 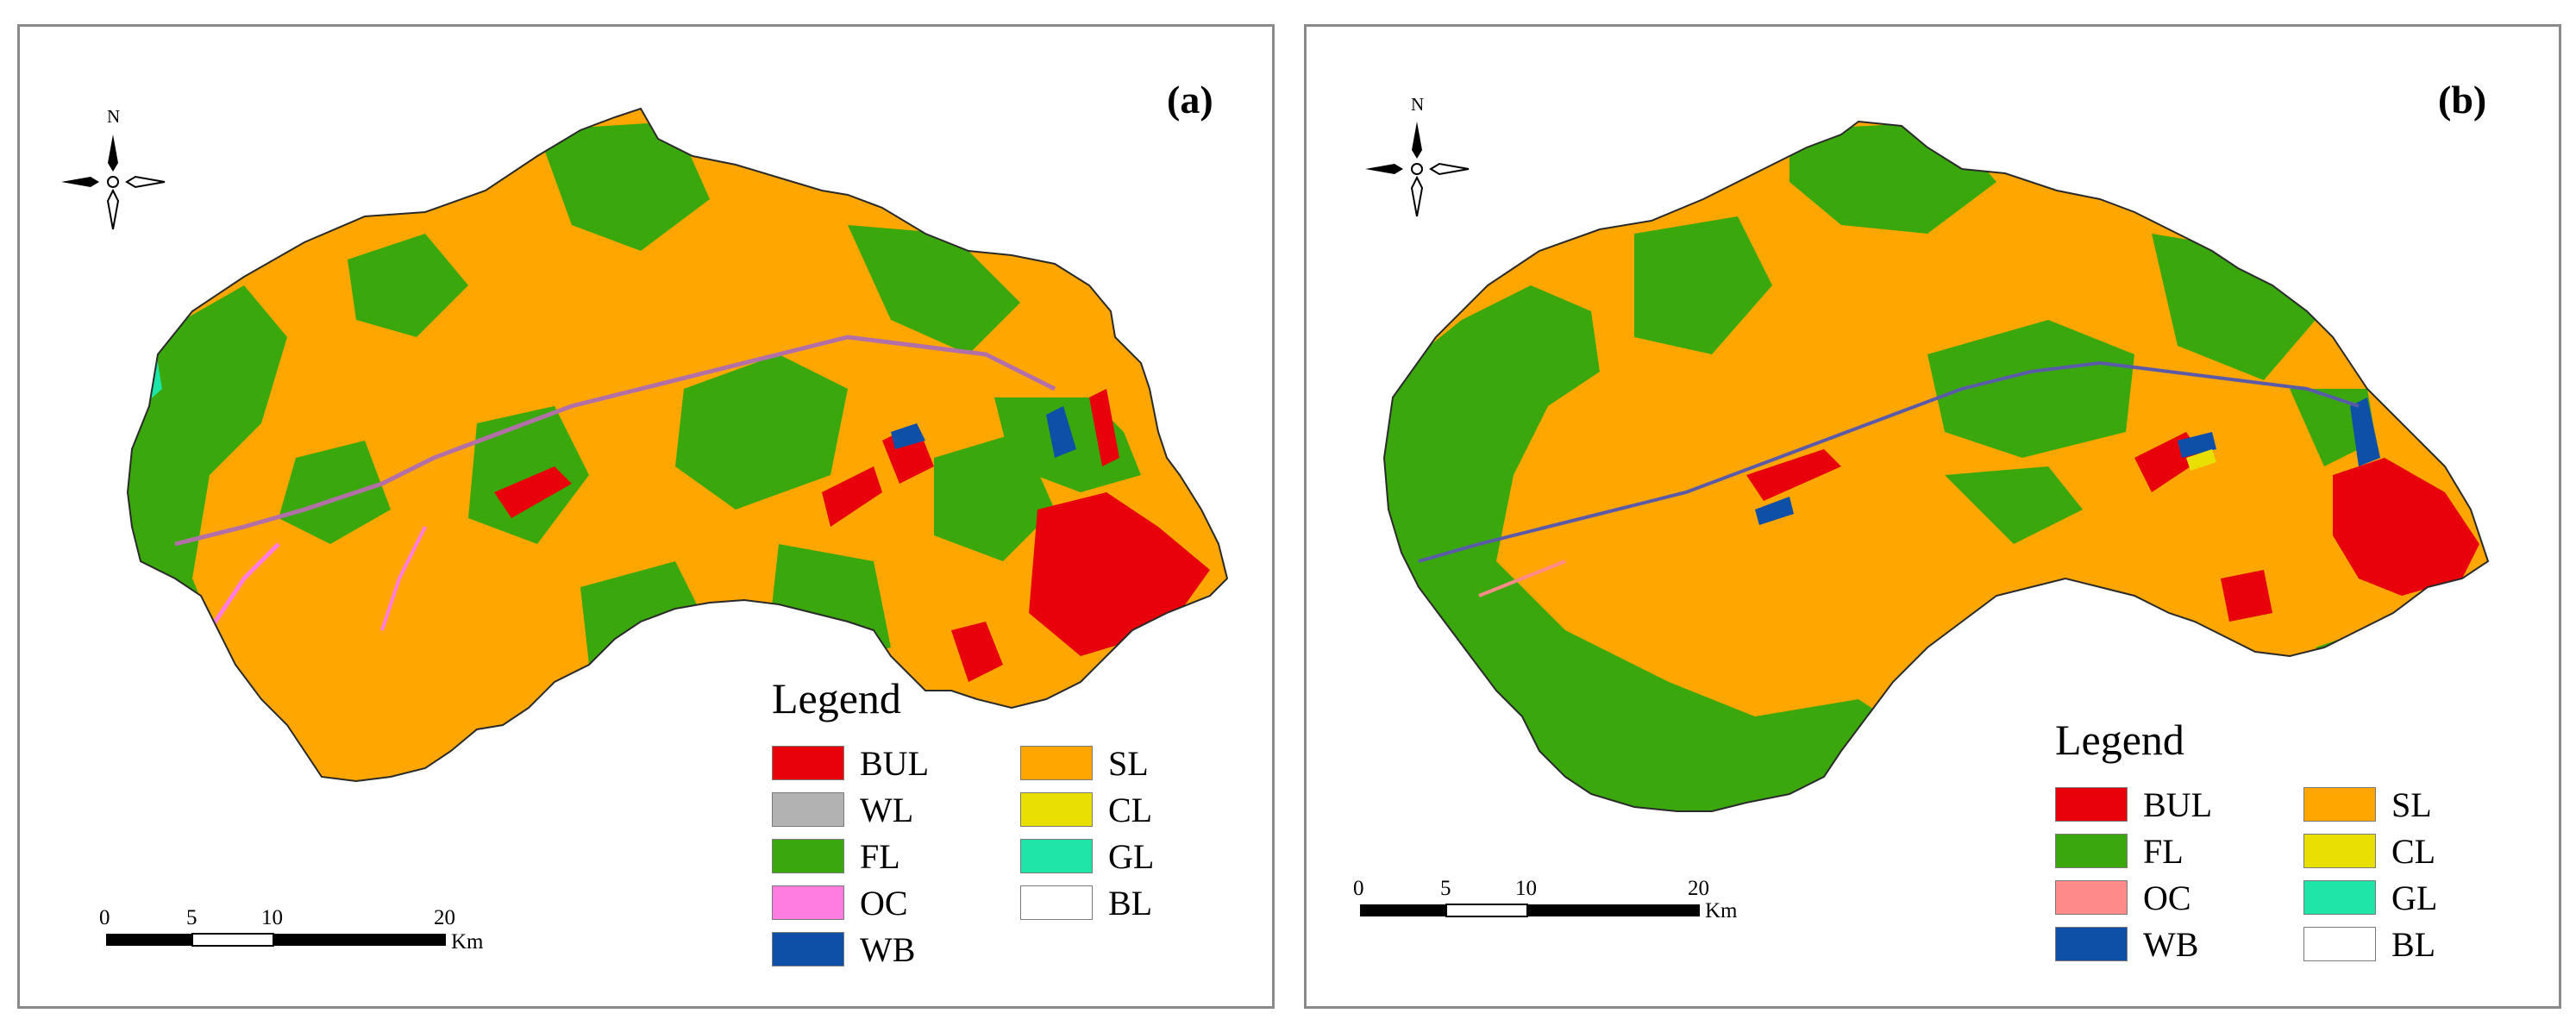 I want to click on legend-item-wl: WL, so click(x=842, y=810).